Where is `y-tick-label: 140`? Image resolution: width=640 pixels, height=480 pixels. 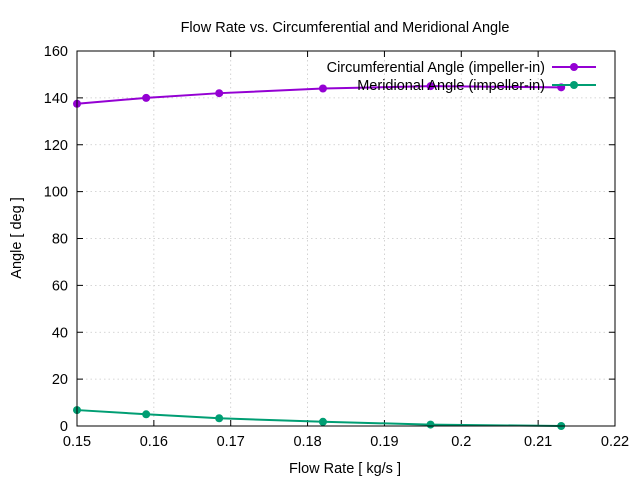
y-tick-label: 140 is located at coordinates (56, 99).